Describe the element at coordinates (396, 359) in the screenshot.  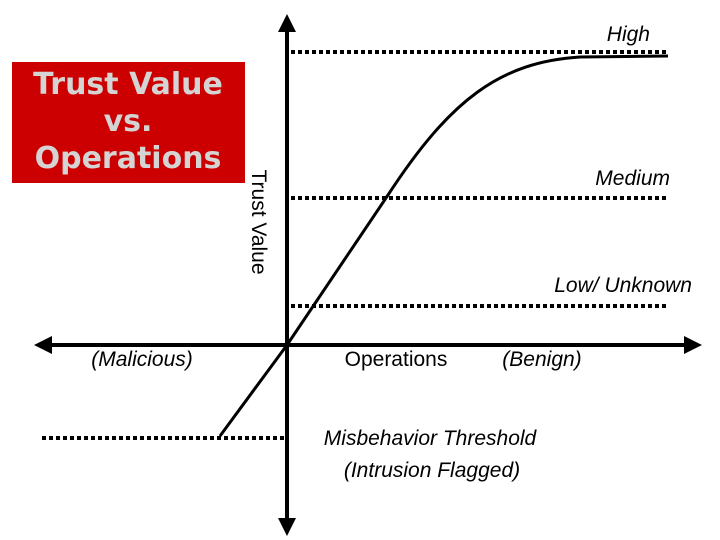
I see `x-axis-label: Operations` at that location.